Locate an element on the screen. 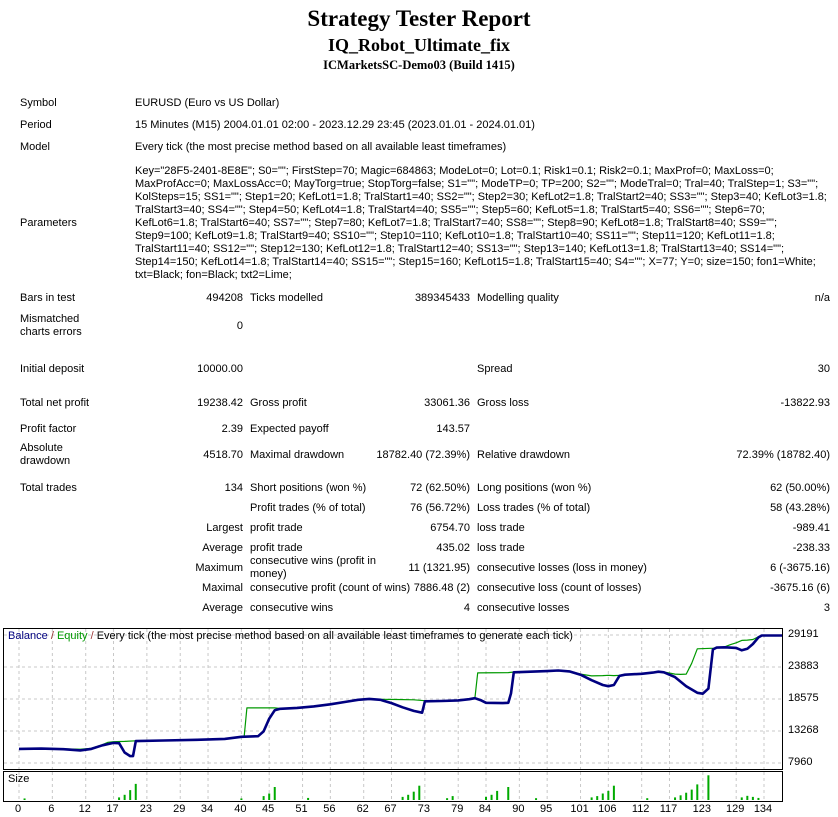  stat-pair: consecutive wins 4 is located at coordinates (360, 608).